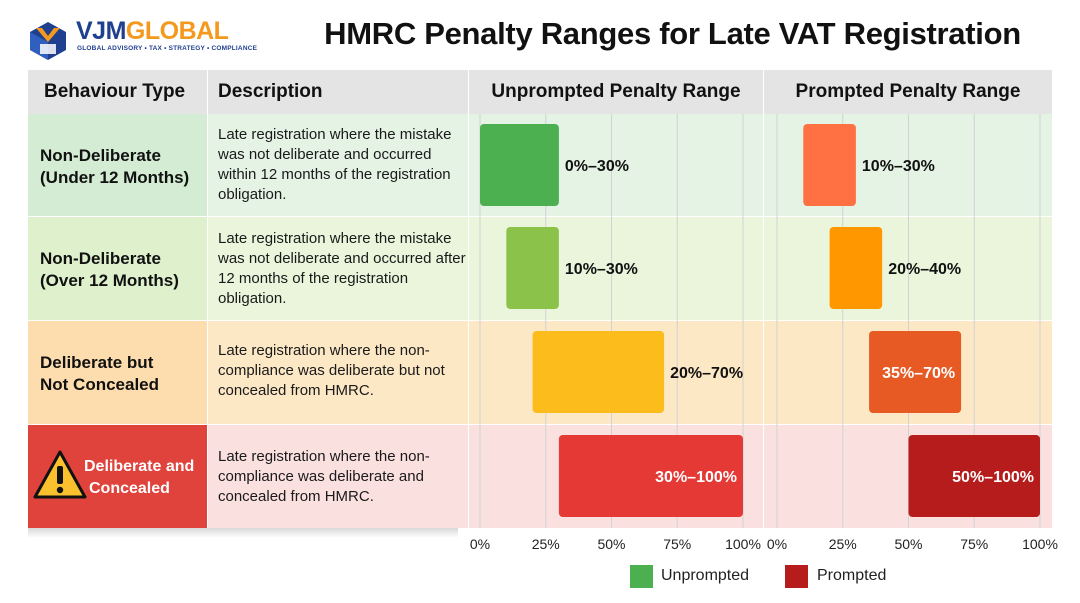 The height and width of the screenshot is (603, 1080). I want to click on prompted-bar-label: 10%–30%, so click(898, 166).